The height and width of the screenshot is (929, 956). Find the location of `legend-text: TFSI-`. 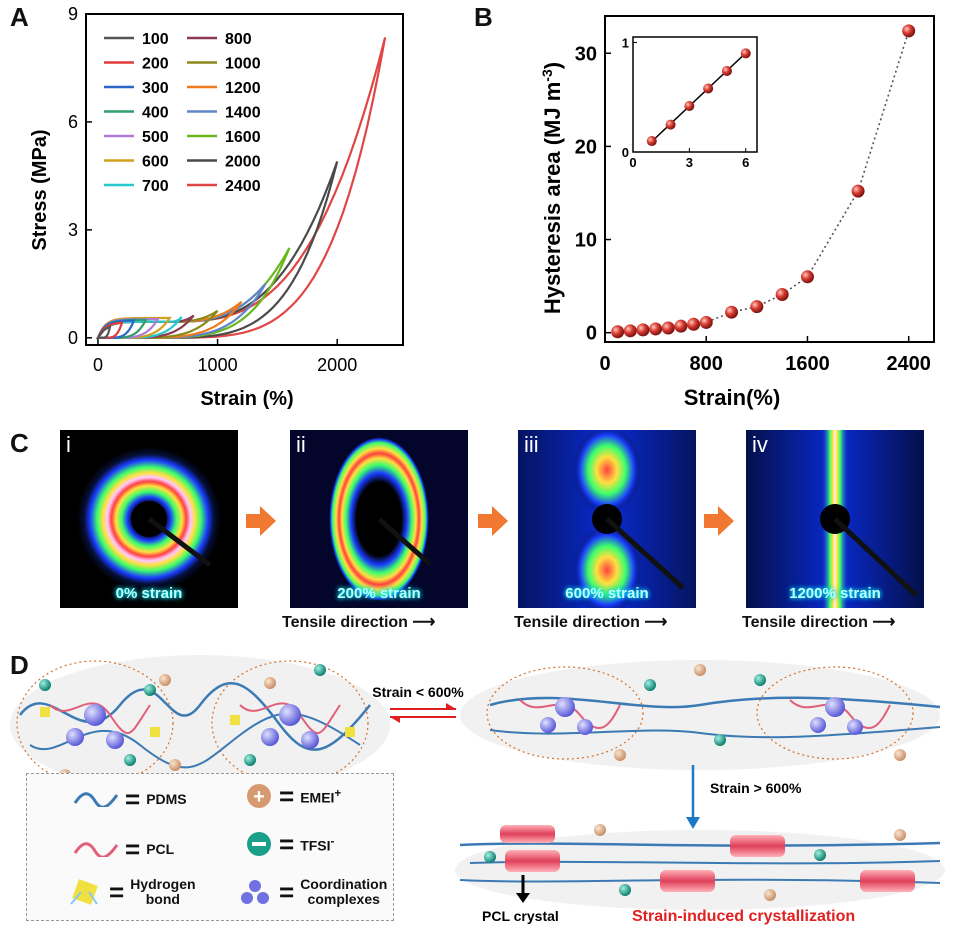

legend-text: TFSI- is located at coordinates (317, 844).